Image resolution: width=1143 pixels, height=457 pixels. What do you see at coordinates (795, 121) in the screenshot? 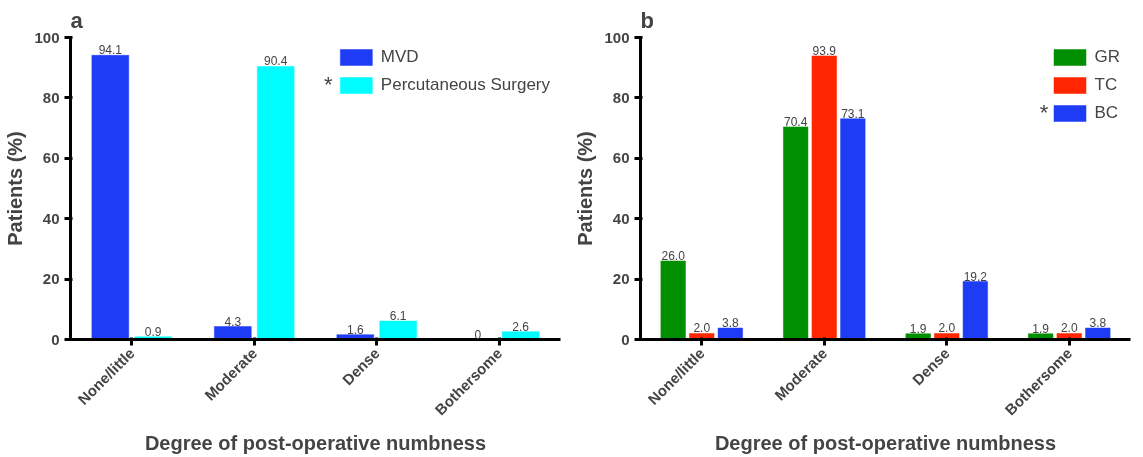
I see `data-label: 70.4` at bounding box center [795, 121].